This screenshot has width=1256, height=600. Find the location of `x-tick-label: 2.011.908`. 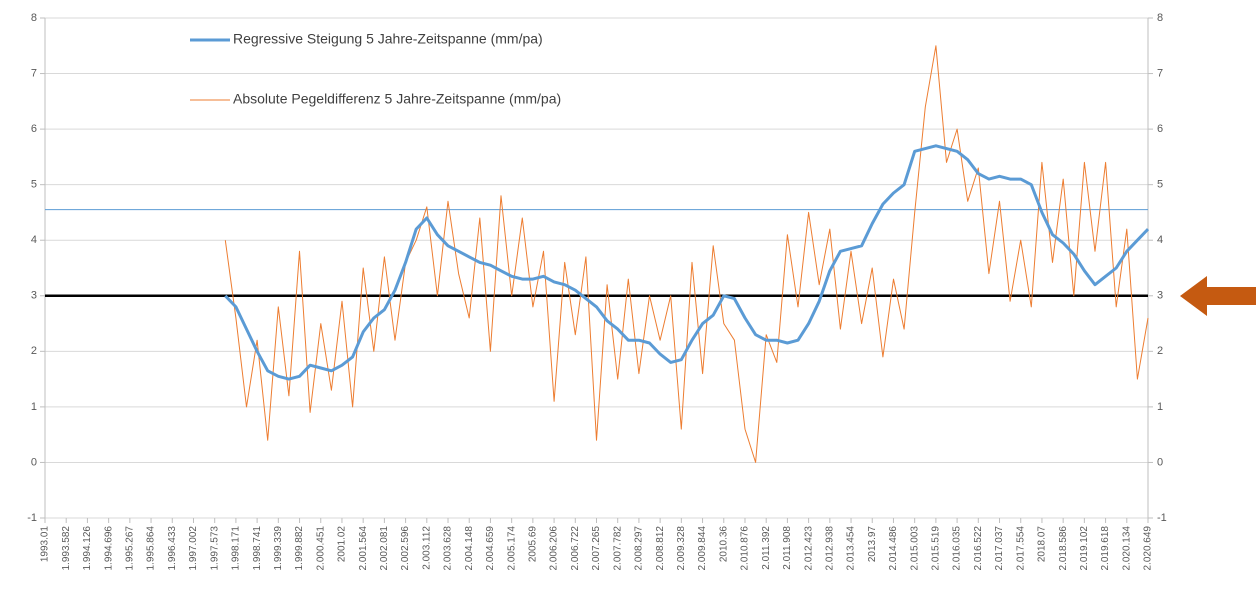

x-tick-label: 2.011.908 is located at coordinates (787, 548).